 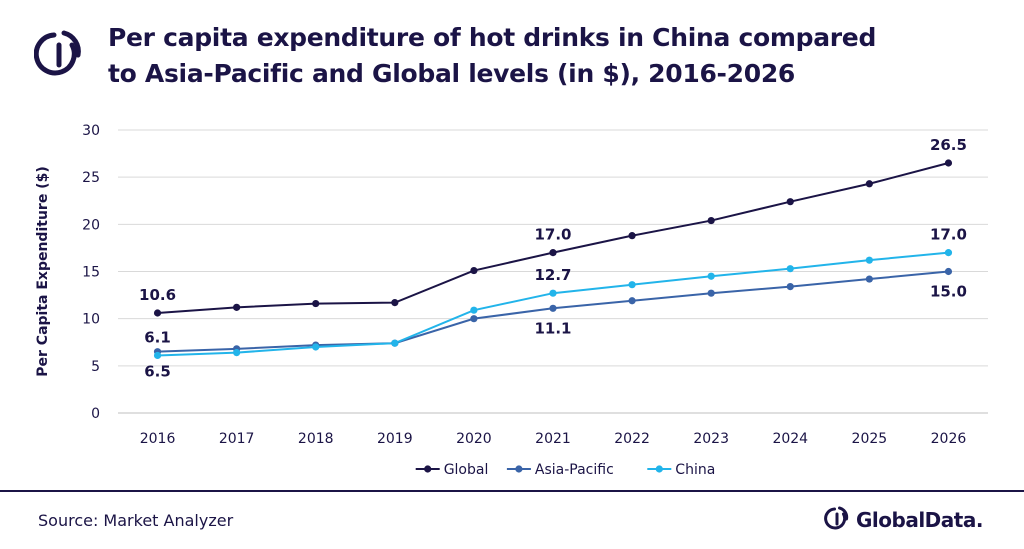 What do you see at coordinates (553, 439) in the screenshot?
I see `x-tick-label: 2021` at bounding box center [553, 439].